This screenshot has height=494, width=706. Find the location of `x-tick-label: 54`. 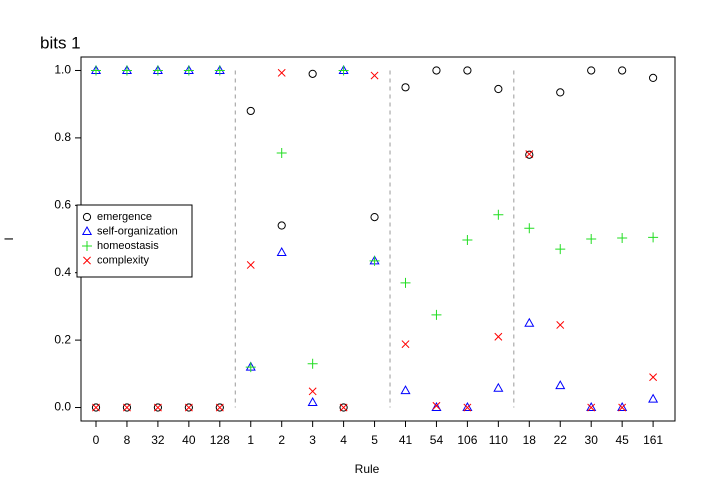

x-tick-label: 54 is located at coordinates (437, 440).